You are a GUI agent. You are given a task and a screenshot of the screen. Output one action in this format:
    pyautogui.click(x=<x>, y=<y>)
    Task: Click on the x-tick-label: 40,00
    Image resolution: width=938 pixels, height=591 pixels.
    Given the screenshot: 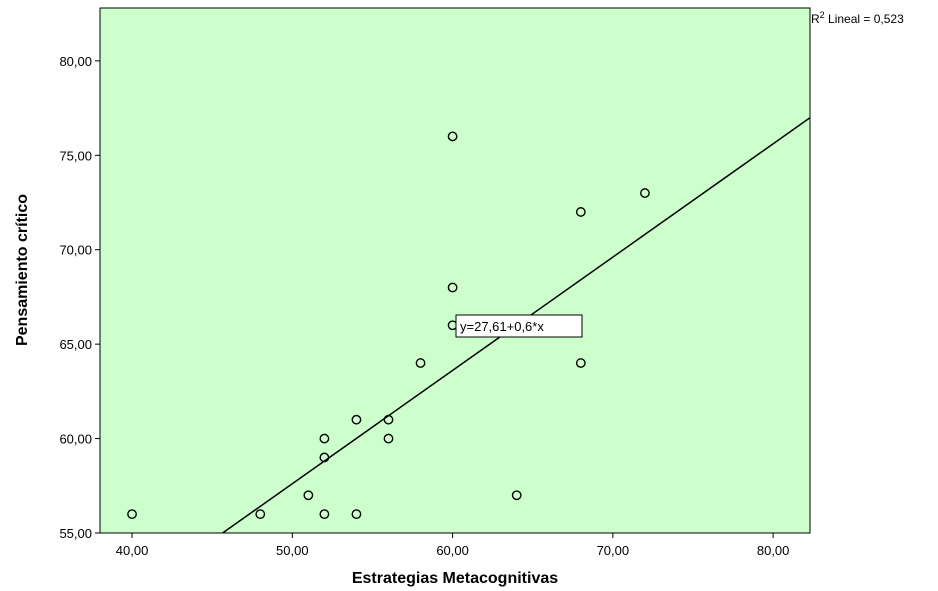 What is the action you would take?
    pyautogui.click(x=132, y=550)
    